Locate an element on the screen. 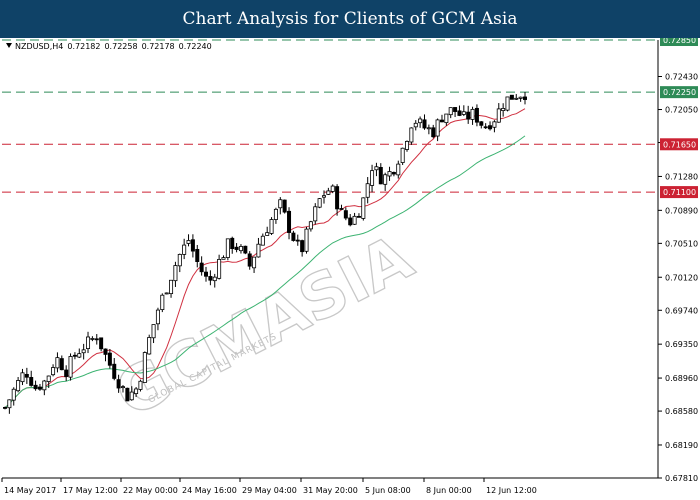 Image resolution: width=700 pixels, height=500 pixels. symbol-low: 0.72178 is located at coordinates (158, 46).